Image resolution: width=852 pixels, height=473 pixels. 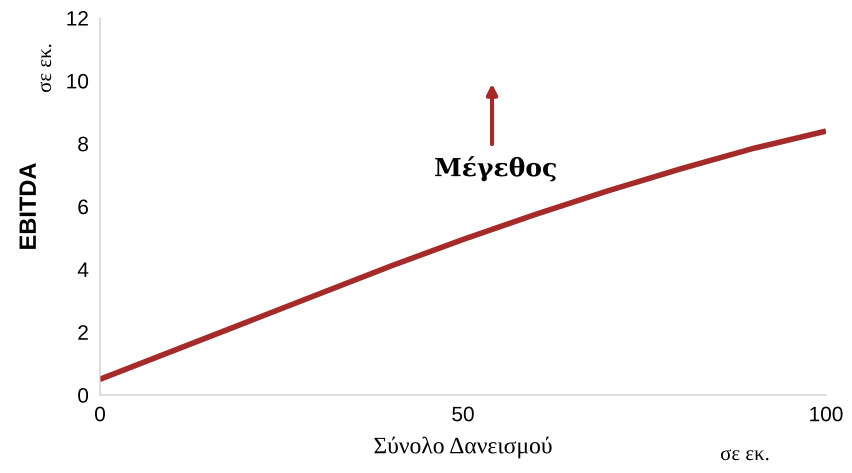 I want to click on y-tick-label: 0, so click(x=83, y=395).